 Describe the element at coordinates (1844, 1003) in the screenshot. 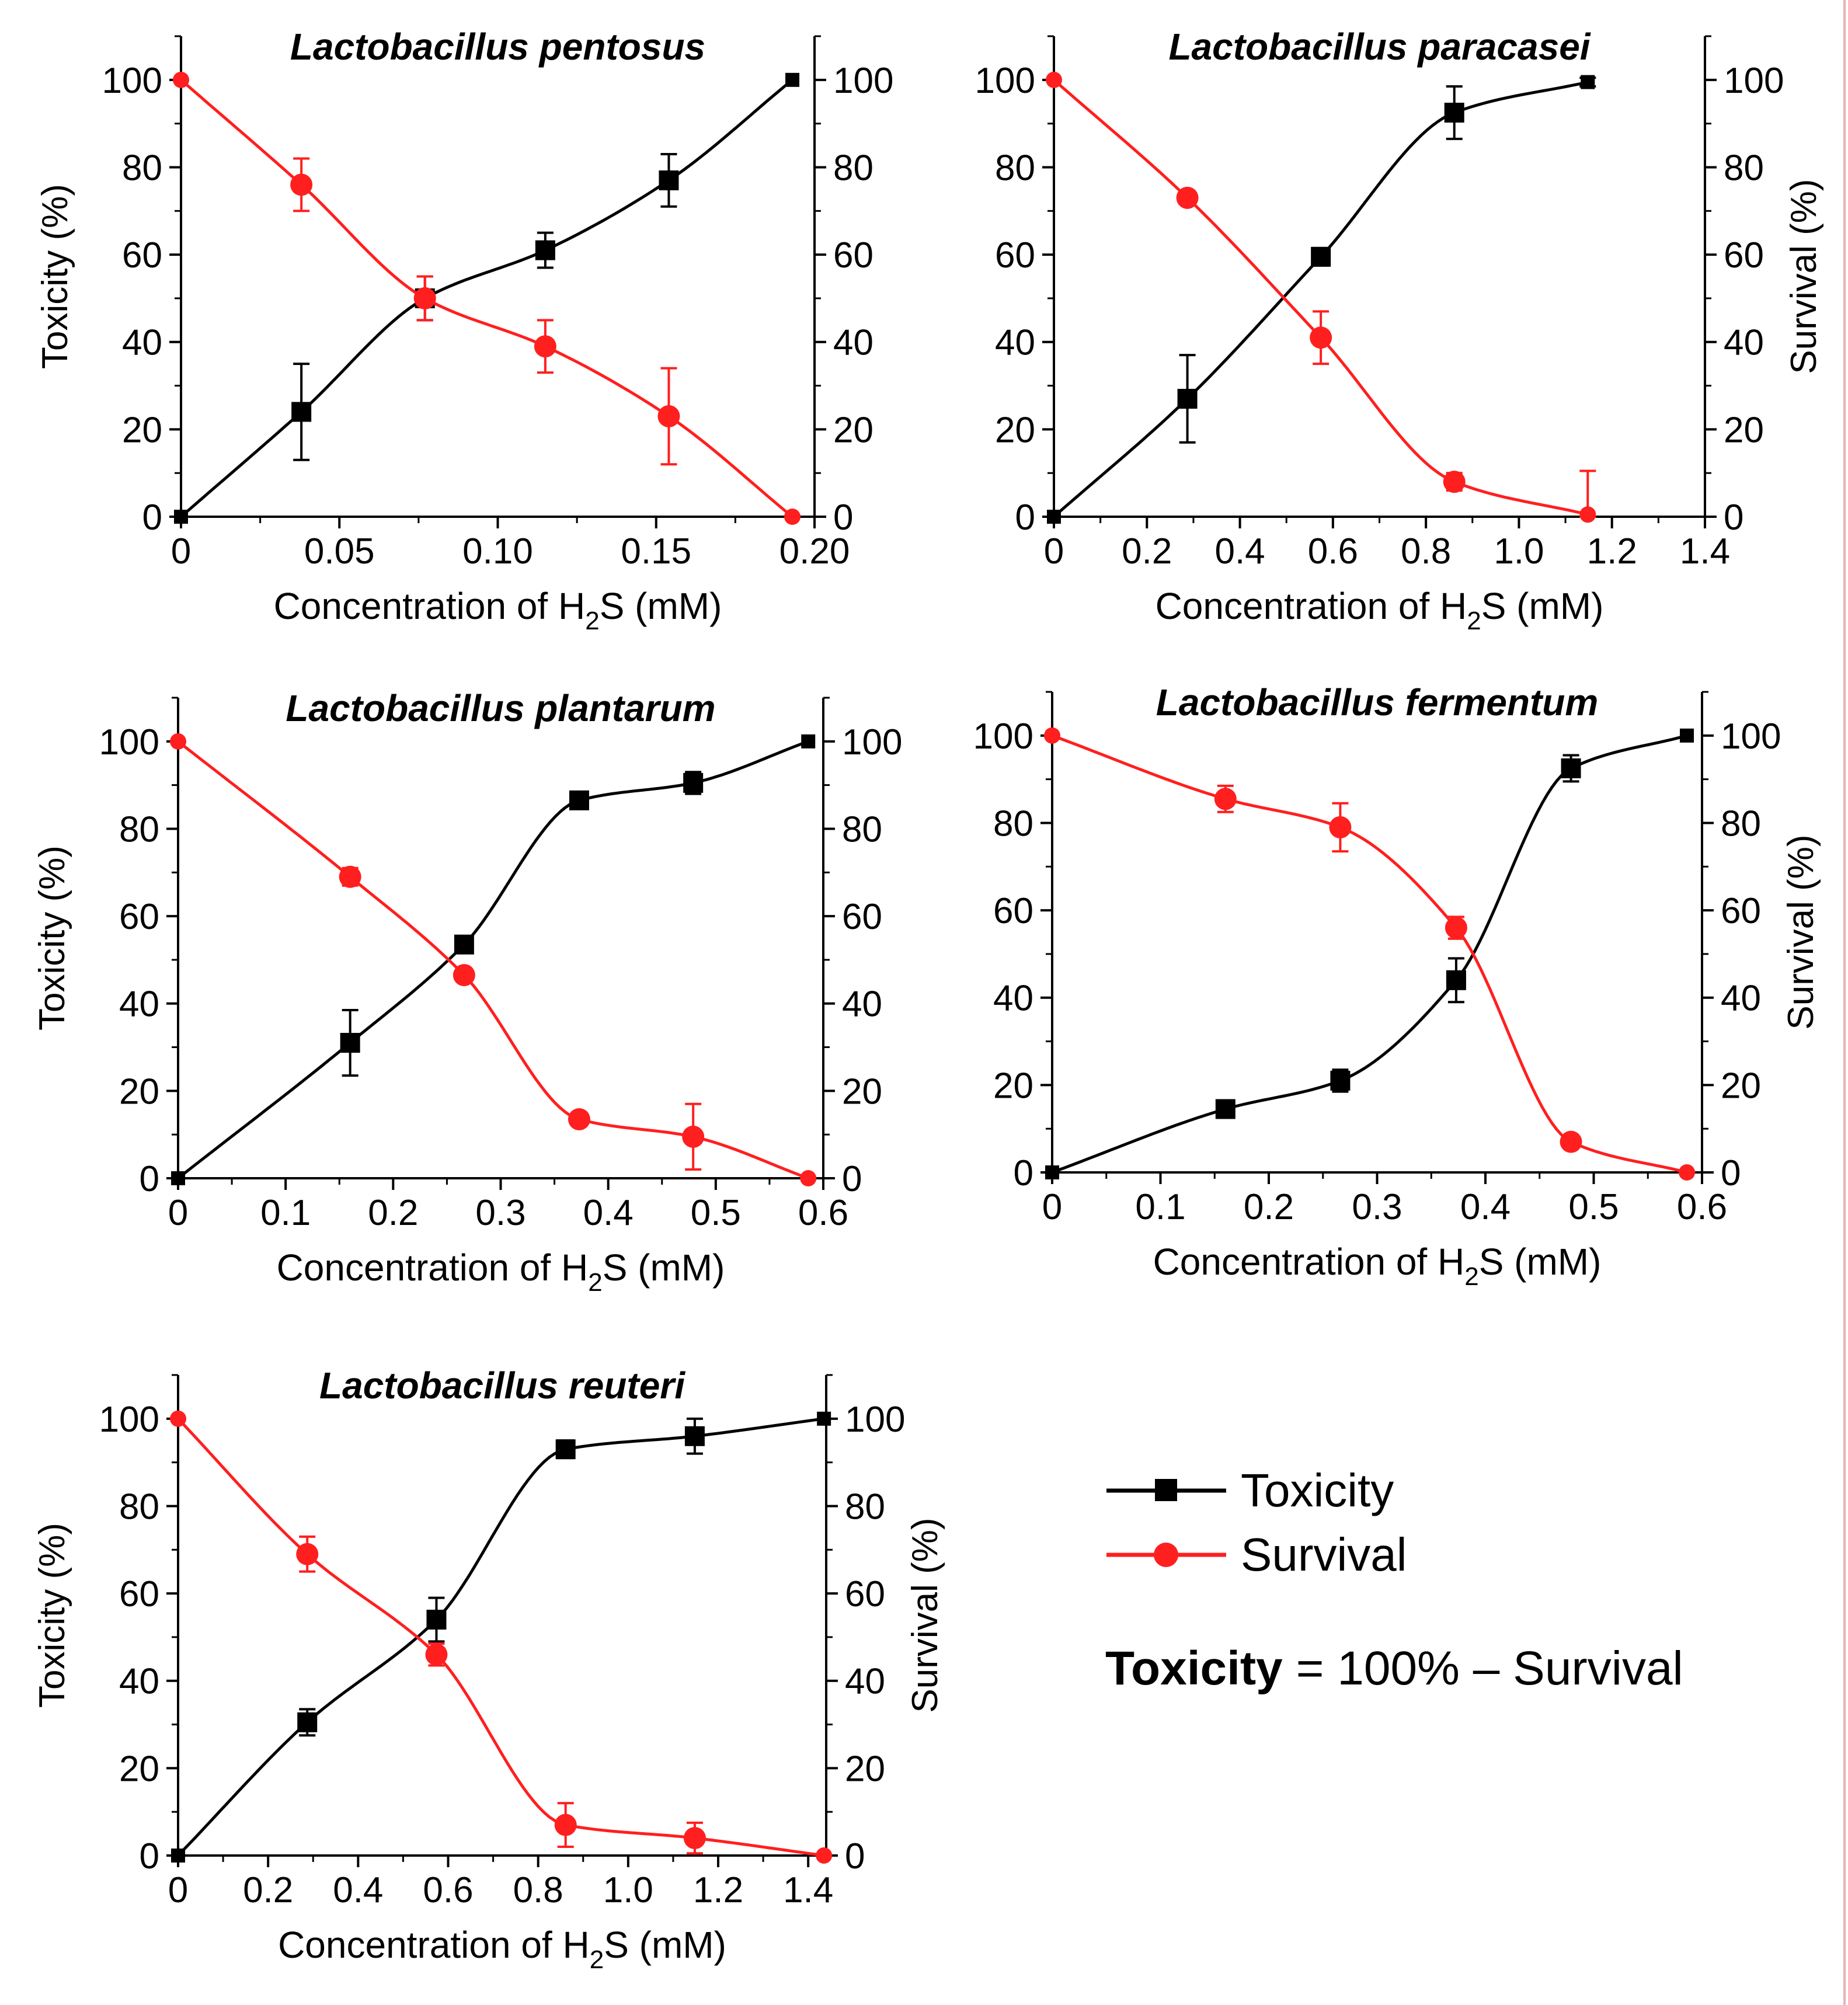

I see `page-edge-line` at that location.